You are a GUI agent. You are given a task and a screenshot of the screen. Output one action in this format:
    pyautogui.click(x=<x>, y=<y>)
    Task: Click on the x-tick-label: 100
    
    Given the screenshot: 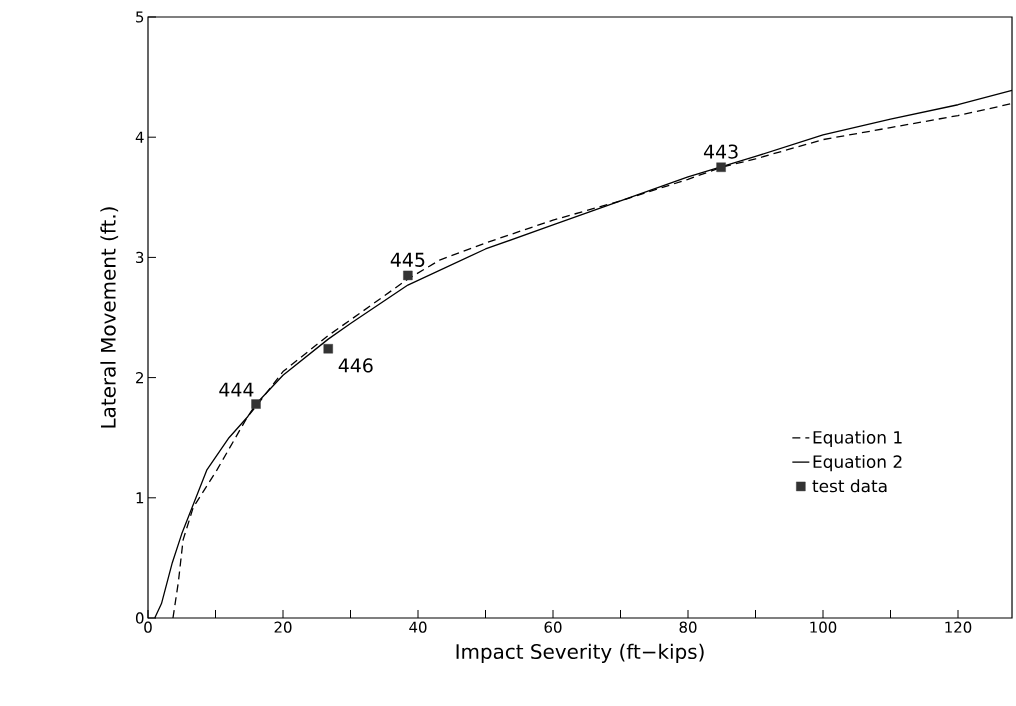 What is the action you would take?
    pyautogui.click(x=823, y=627)
    